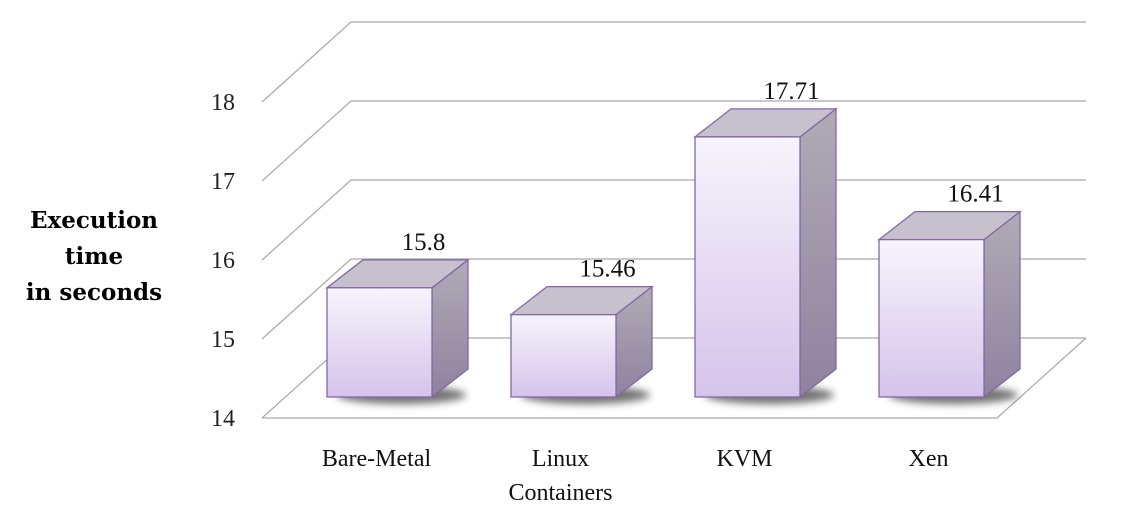  Describe the element at coordinates (223, 340) in the screenshot. I see `y-tick-label: 15` at that location.